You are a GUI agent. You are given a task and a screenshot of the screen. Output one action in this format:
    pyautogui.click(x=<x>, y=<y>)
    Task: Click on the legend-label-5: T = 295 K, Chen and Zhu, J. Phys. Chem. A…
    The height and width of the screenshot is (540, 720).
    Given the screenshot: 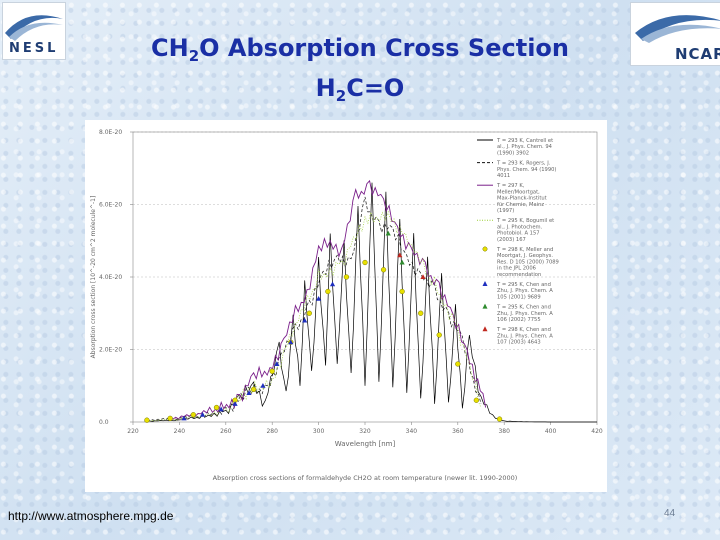 What is the action you would take?
    pyautogui.click(x=524, y=291)
    